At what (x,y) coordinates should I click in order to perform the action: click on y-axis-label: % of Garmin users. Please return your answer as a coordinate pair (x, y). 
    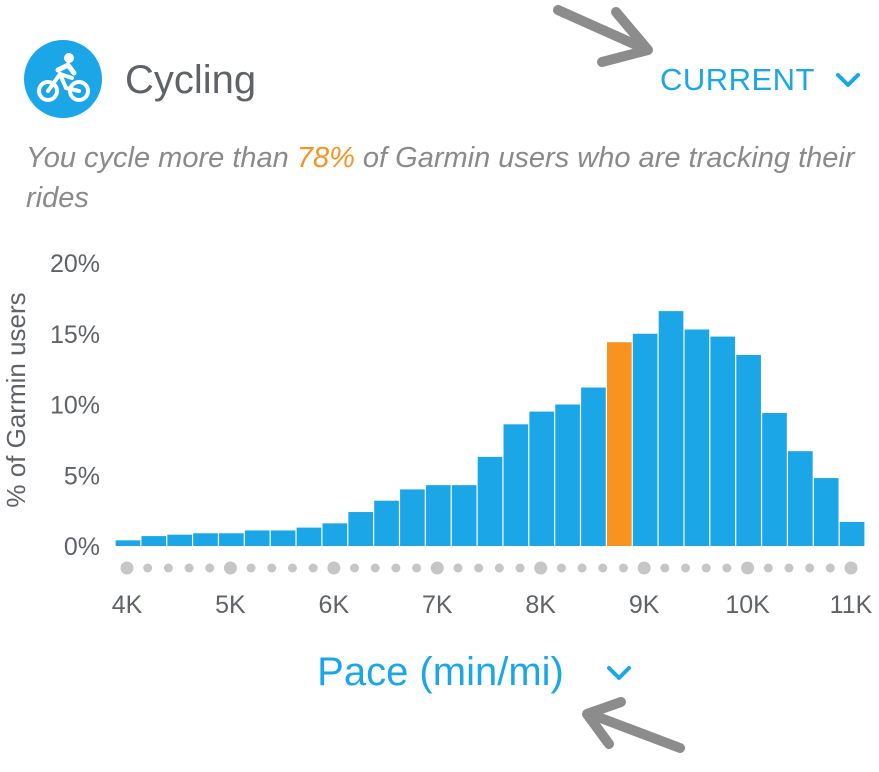
    Looking at the image, I should click on (16, 399).